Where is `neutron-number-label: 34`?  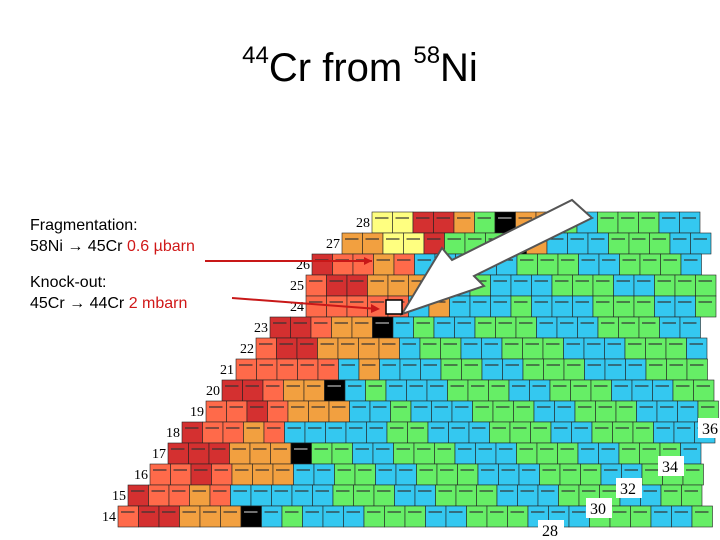
neutron-number-label: 34 is located at coordinates (670, 467).